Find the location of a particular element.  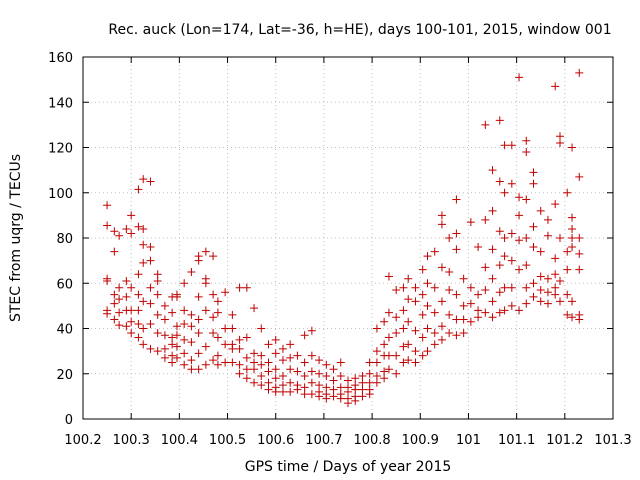

x-tick-label: 100.3 is located at coordinates (131, 440).